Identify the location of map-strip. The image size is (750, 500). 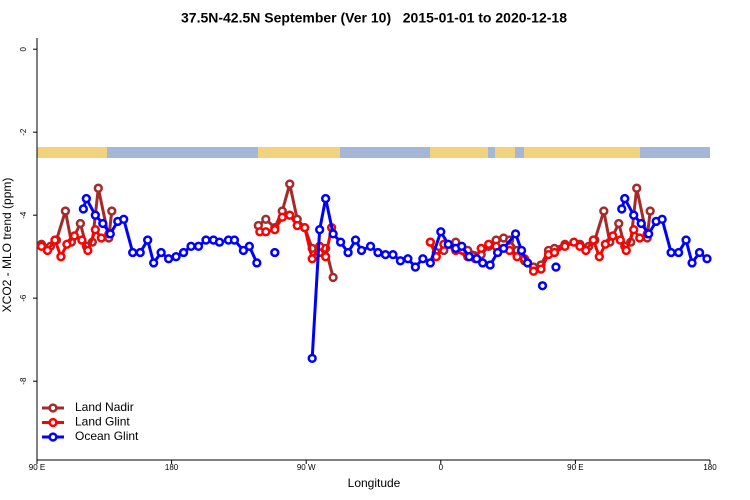
(373, 152).